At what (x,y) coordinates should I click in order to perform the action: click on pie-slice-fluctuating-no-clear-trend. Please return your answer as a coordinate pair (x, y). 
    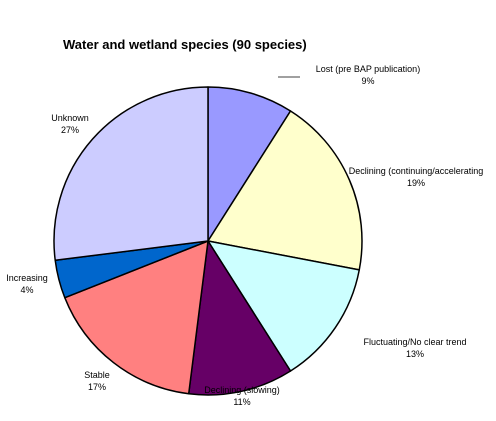
    Looking at the image, I should click on (284, 306).